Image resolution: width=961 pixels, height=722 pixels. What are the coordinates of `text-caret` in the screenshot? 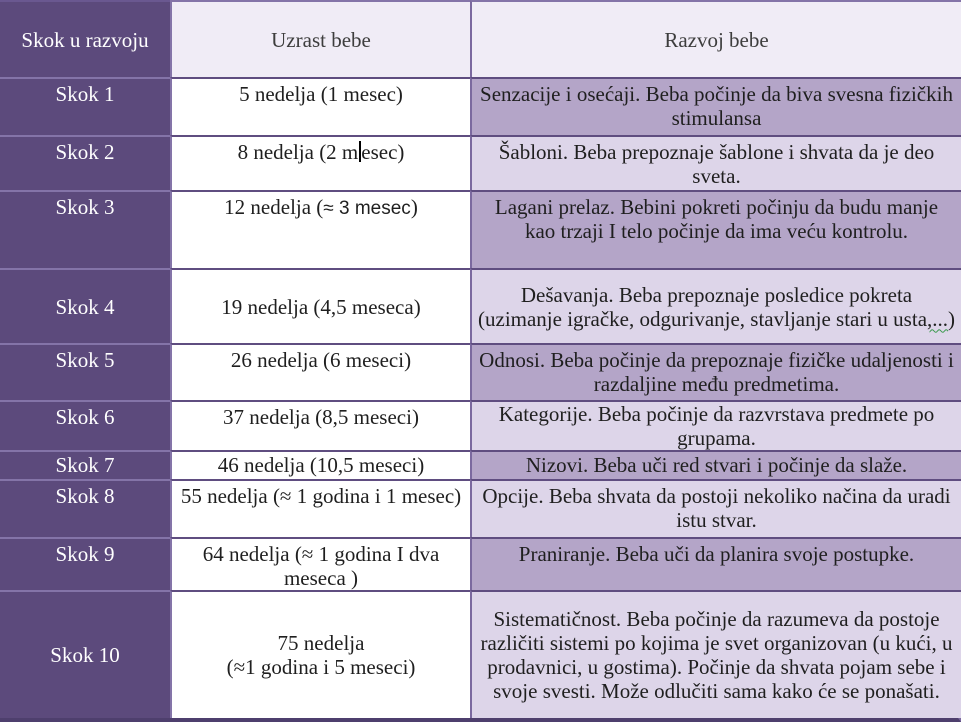 It's located at (359, 151).